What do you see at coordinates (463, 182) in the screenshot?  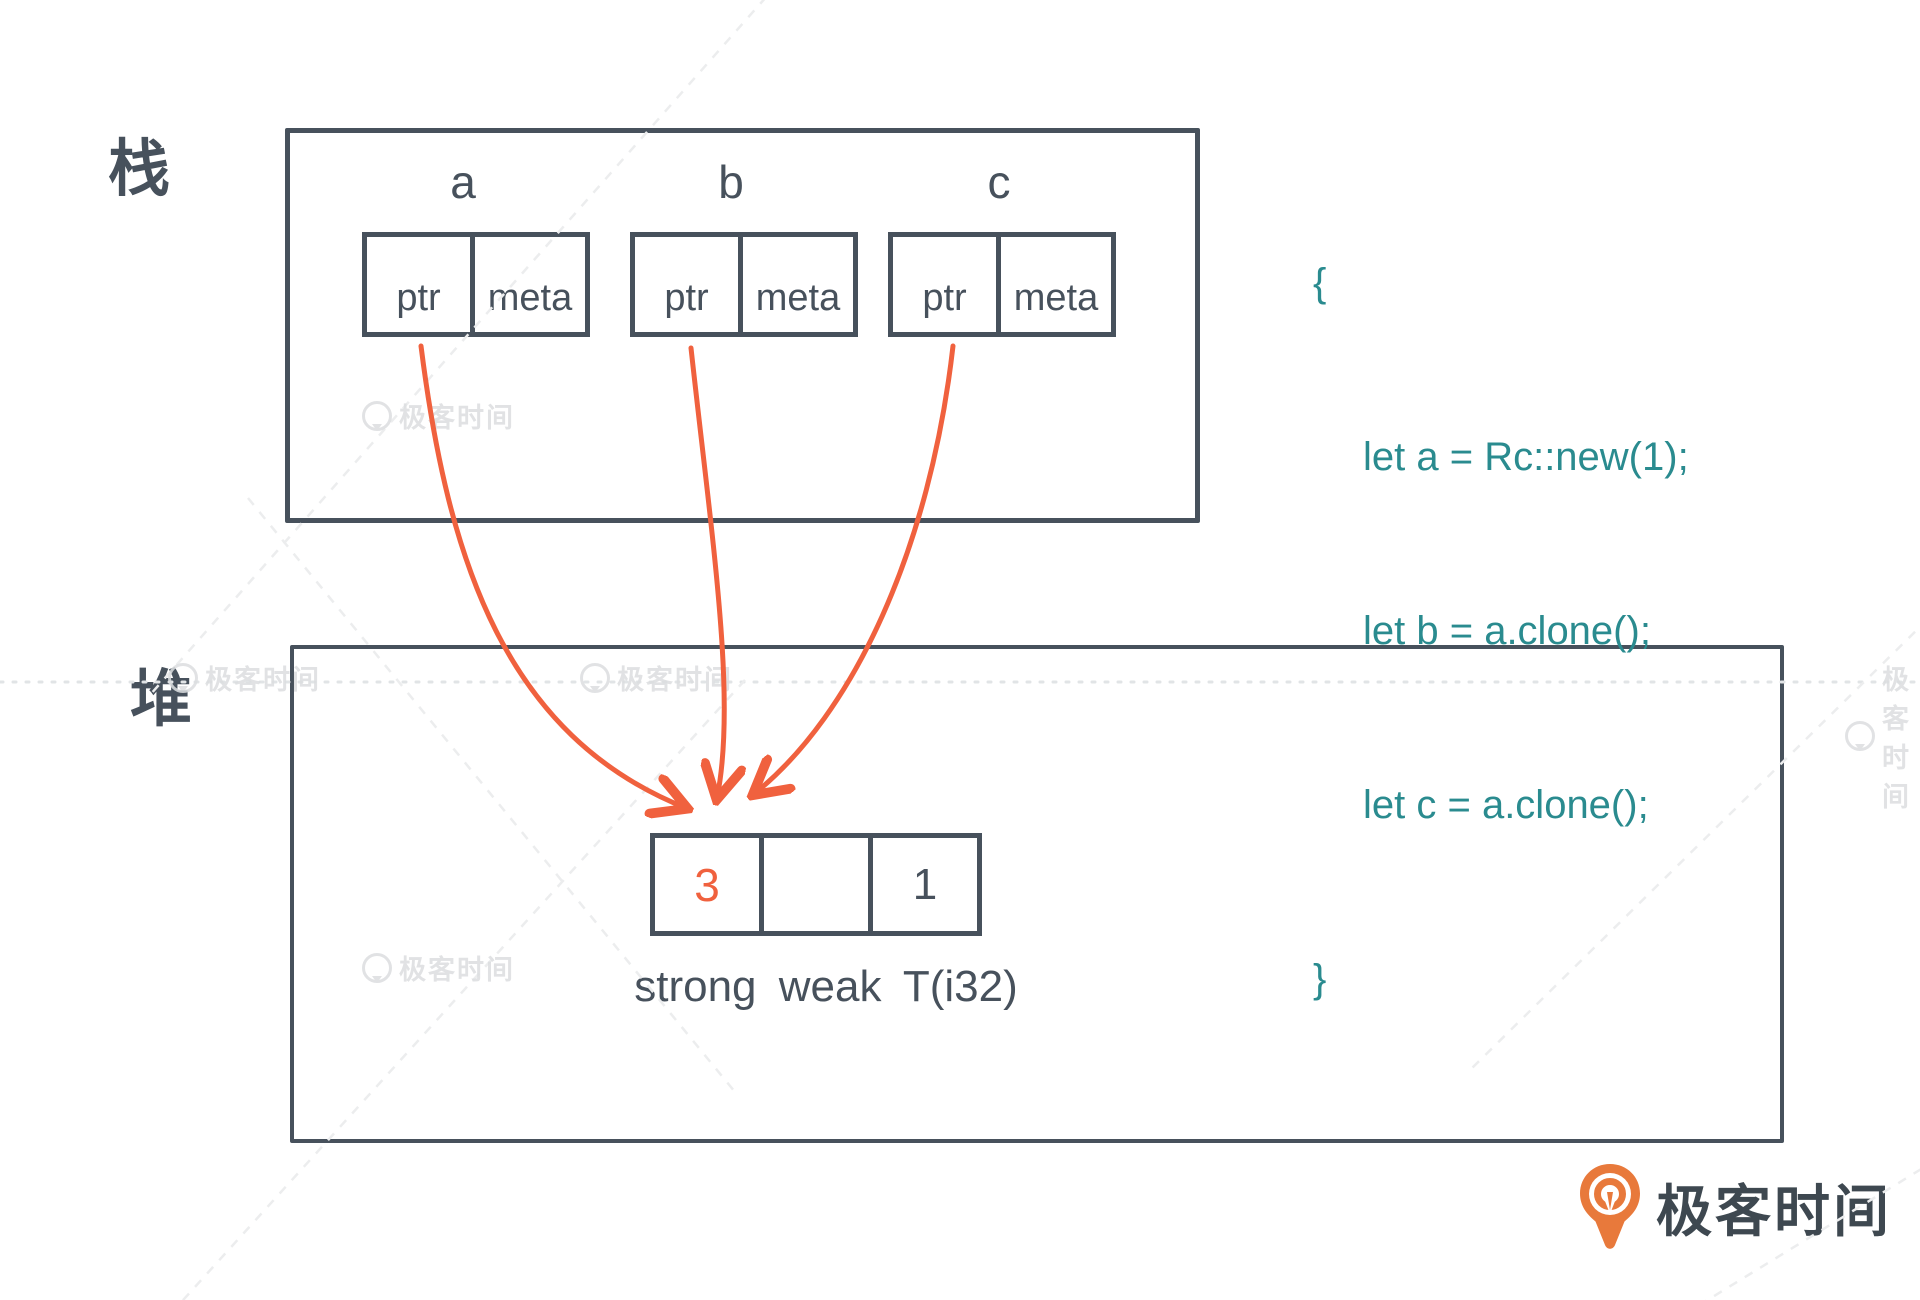 I see `var-a-label: a` at bounding box center [463, 182].